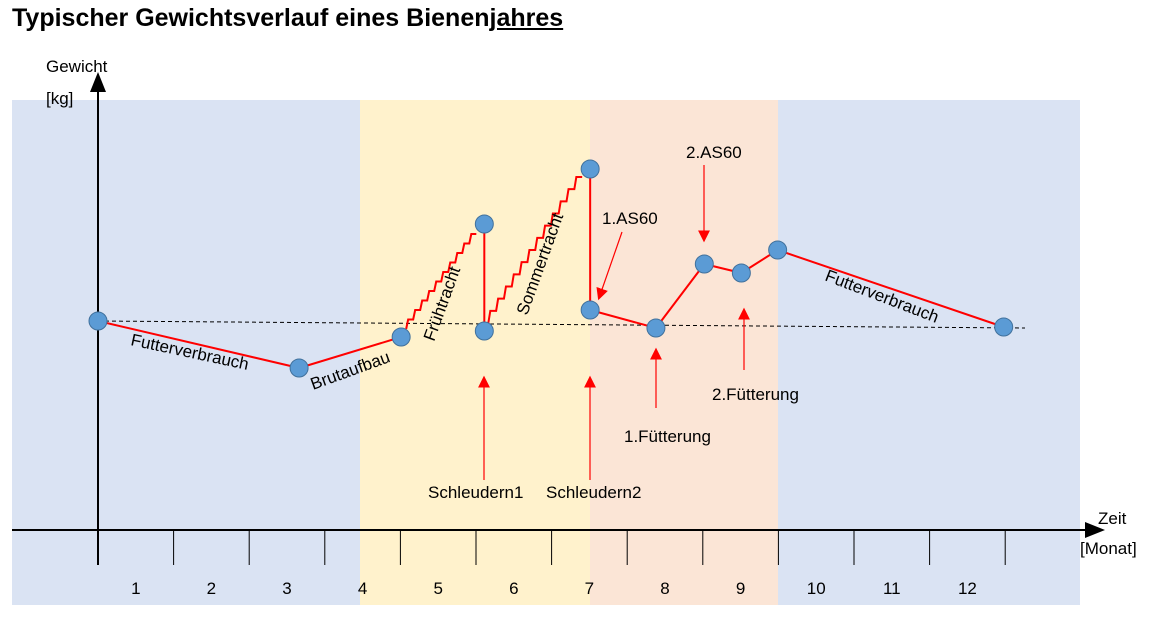  What do you see at coordinates (1108, 548) in the screenshot?
I see `x-label-2: [Monat]` at bounding box center [1108, 548].